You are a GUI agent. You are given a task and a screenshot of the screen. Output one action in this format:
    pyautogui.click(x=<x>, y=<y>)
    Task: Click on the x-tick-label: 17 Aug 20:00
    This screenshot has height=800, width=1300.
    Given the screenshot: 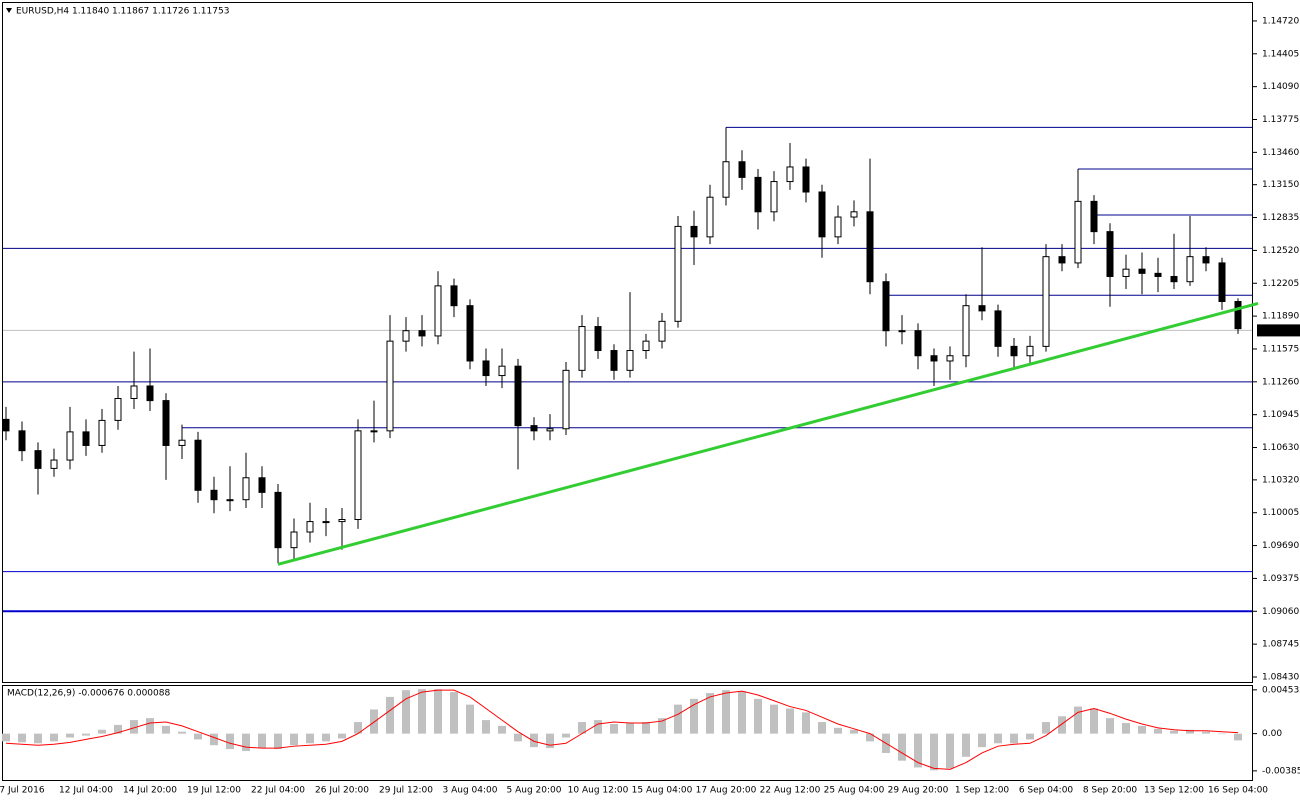 What is the action you would take?
    pyautogui.click(x=726, y=791)
    